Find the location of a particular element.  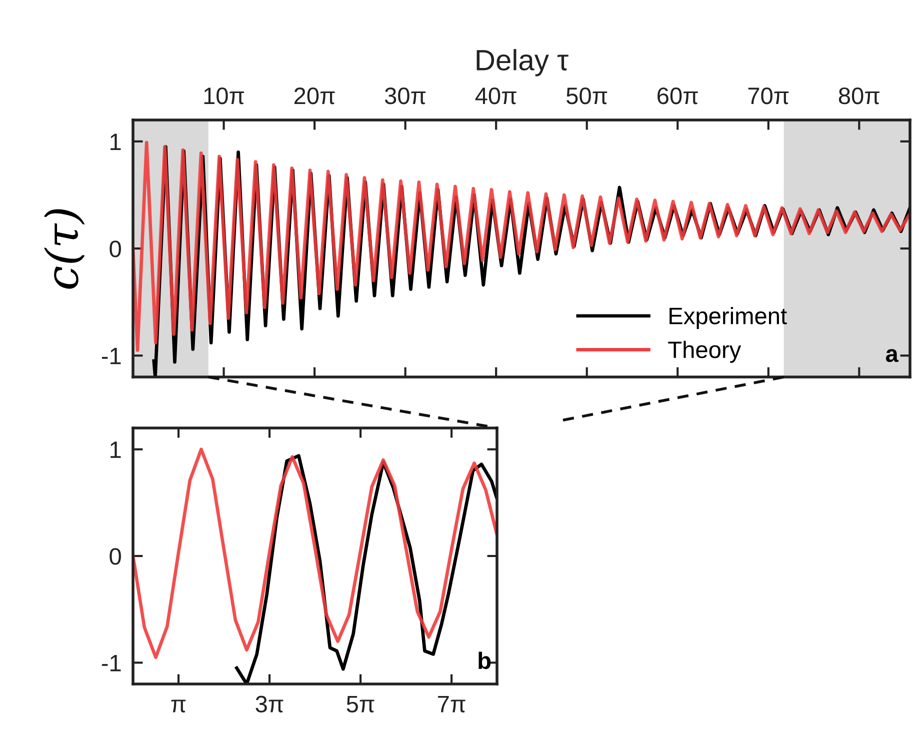

y-axis-title: c(τ) is located at coordinates (64, 249).